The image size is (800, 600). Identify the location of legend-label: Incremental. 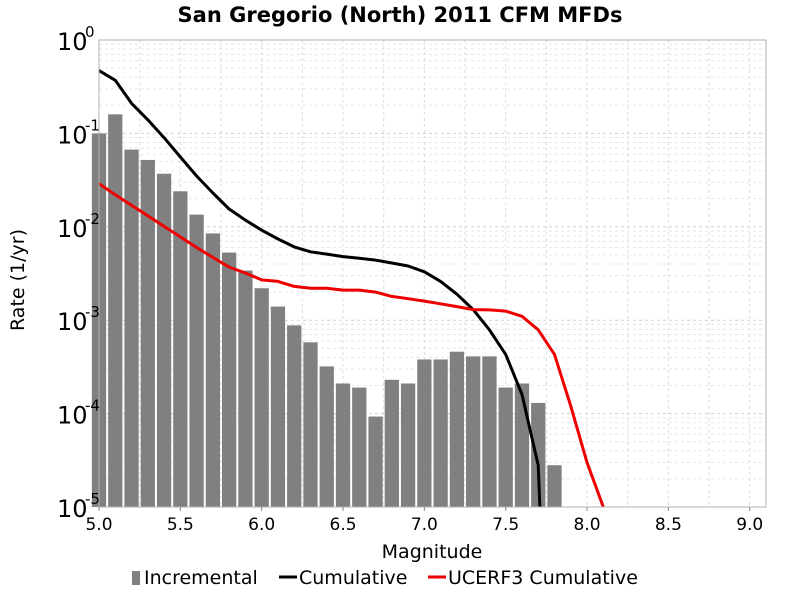
(201, 578).